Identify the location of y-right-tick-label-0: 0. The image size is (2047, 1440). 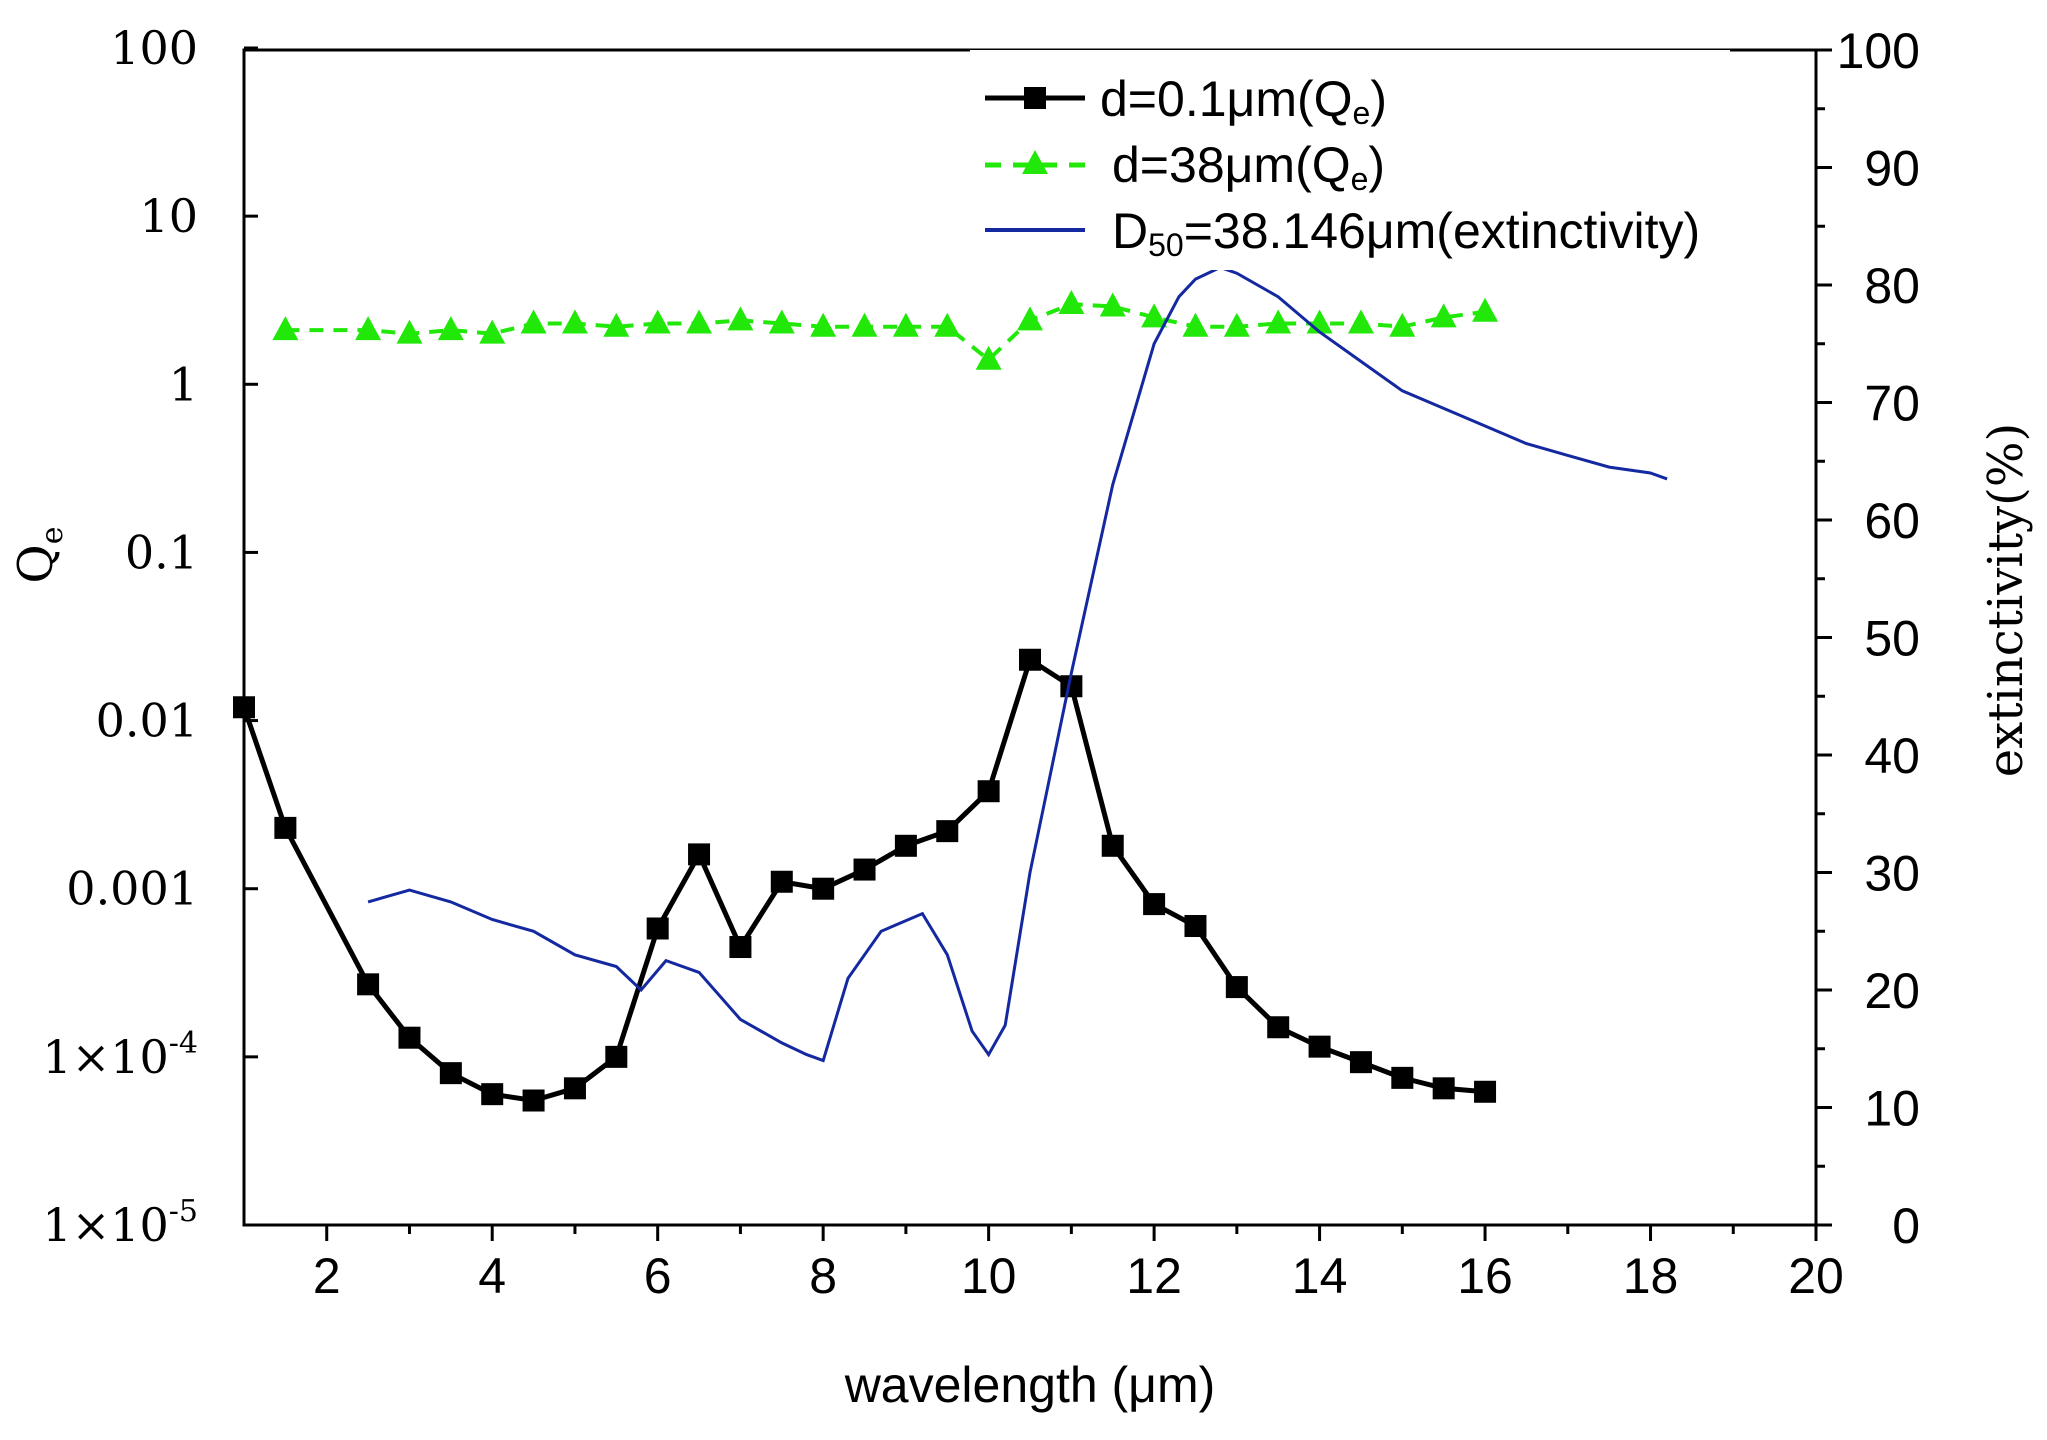
(1906, 1226).